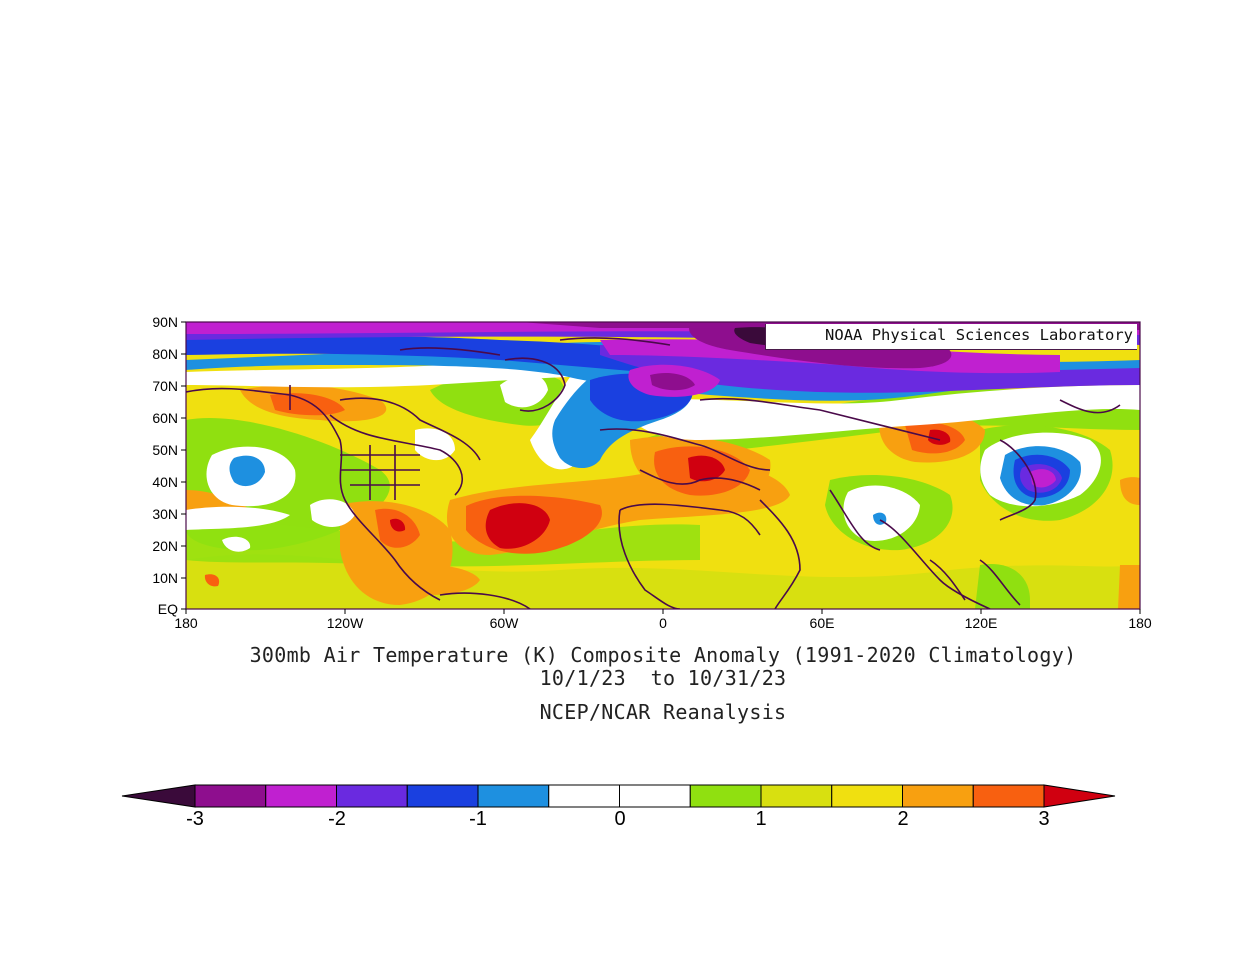 The image size is (1239, 960). I want to click on credit-box: NOAA Physical Sciences Laboratory, so click(951, 337).